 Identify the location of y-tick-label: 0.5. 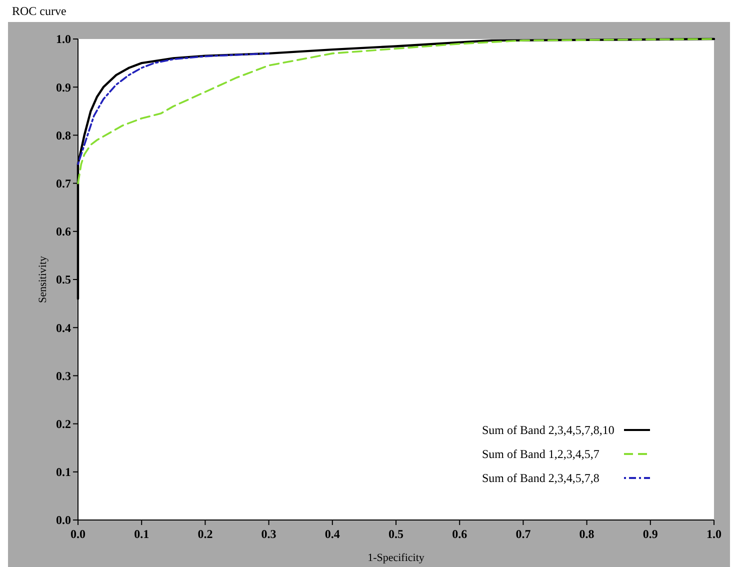
(63, 279).